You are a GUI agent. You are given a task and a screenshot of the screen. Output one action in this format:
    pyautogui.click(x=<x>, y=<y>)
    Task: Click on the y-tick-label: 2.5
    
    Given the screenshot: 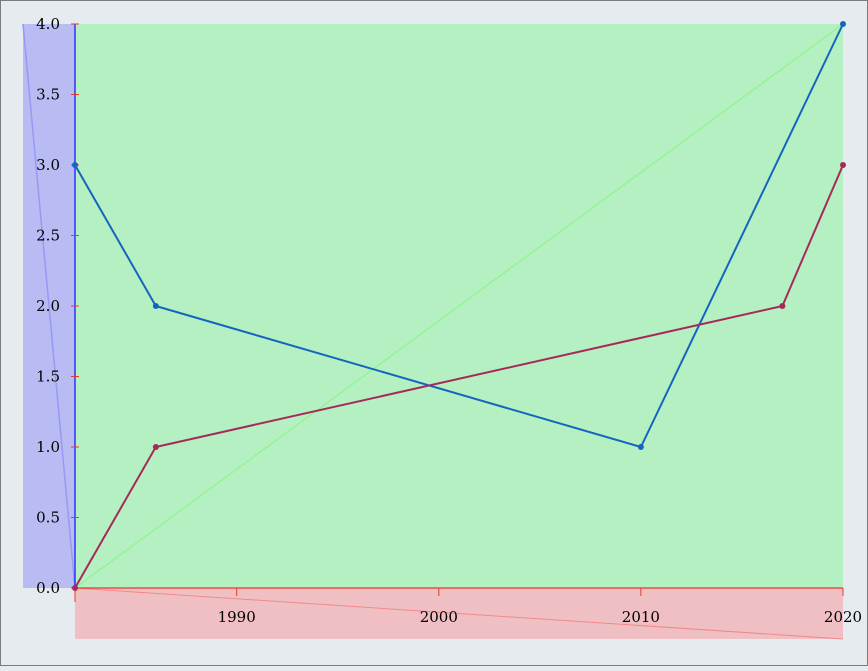 What is the action you would take?
    pyautogui.click(x=48, y=236)
    